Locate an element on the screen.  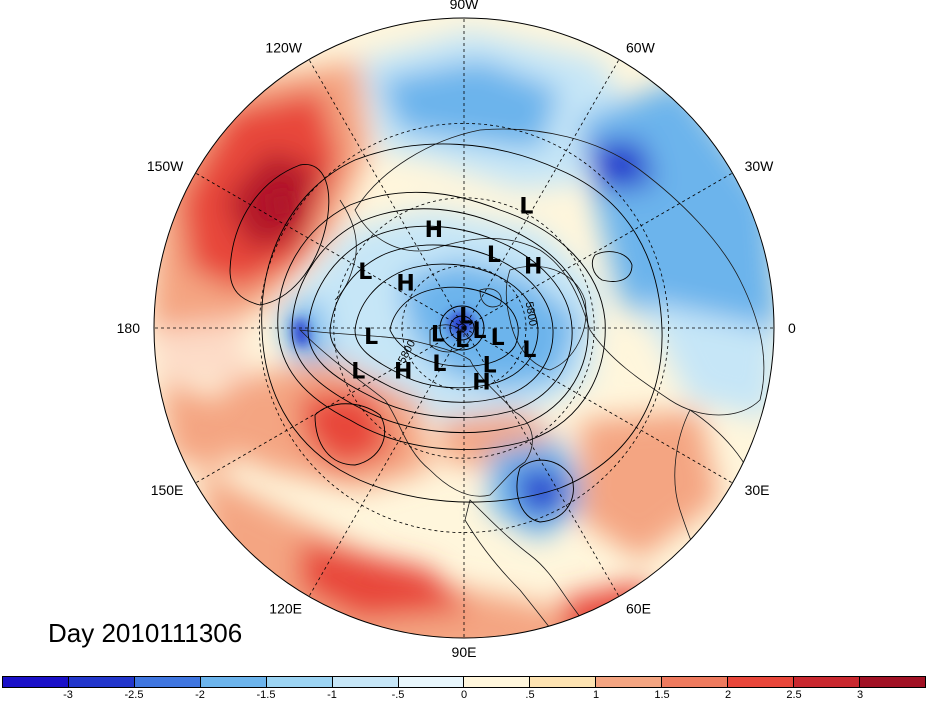
colorbar is located at coordinates (464, 682).